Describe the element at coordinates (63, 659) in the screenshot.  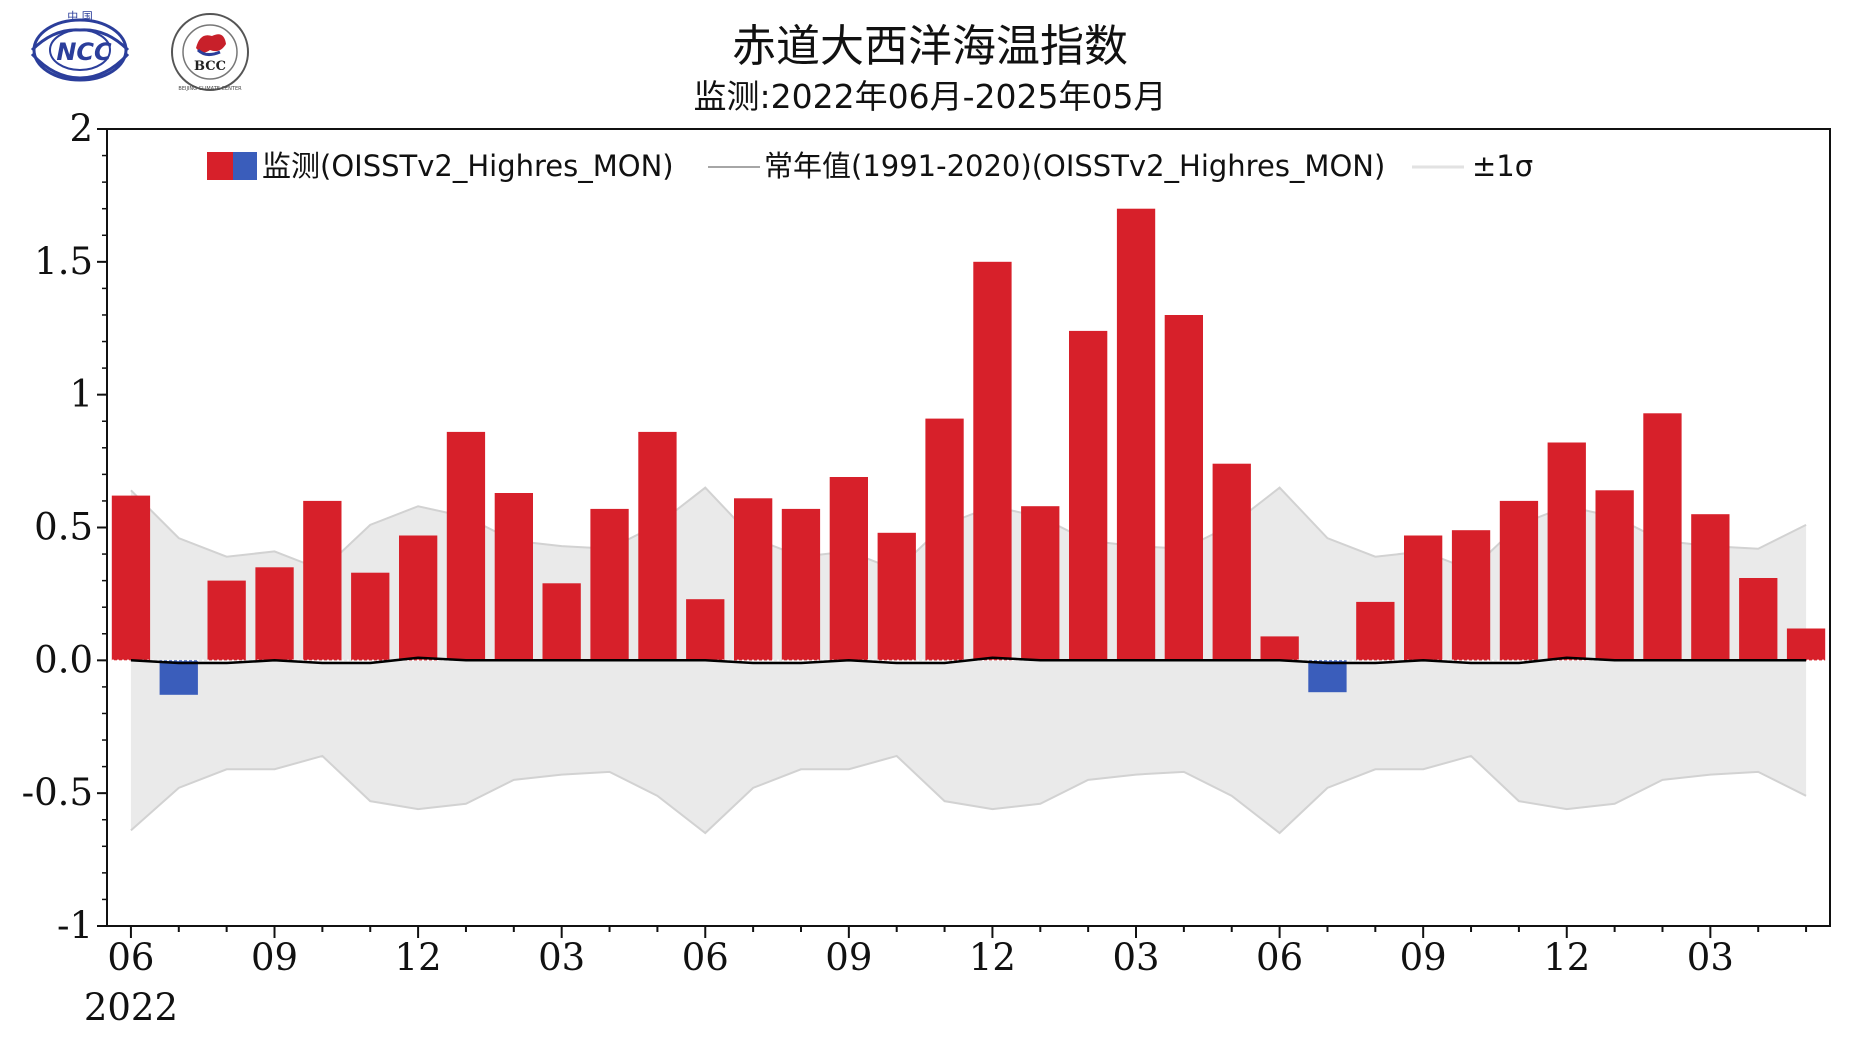
I see `y-tick-label: 0.0` at that location.